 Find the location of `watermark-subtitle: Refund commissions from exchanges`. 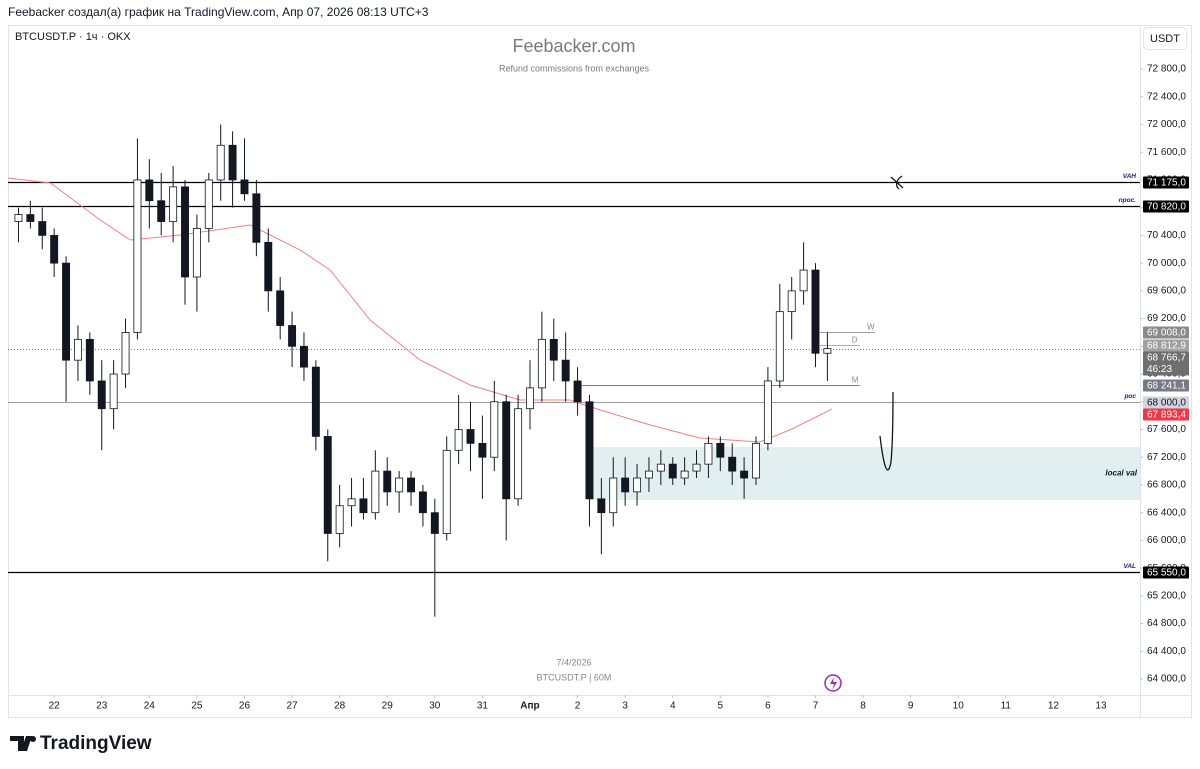

watermark-subtitle: Refund commissions from exchanges is located at coordinates (574, 68).